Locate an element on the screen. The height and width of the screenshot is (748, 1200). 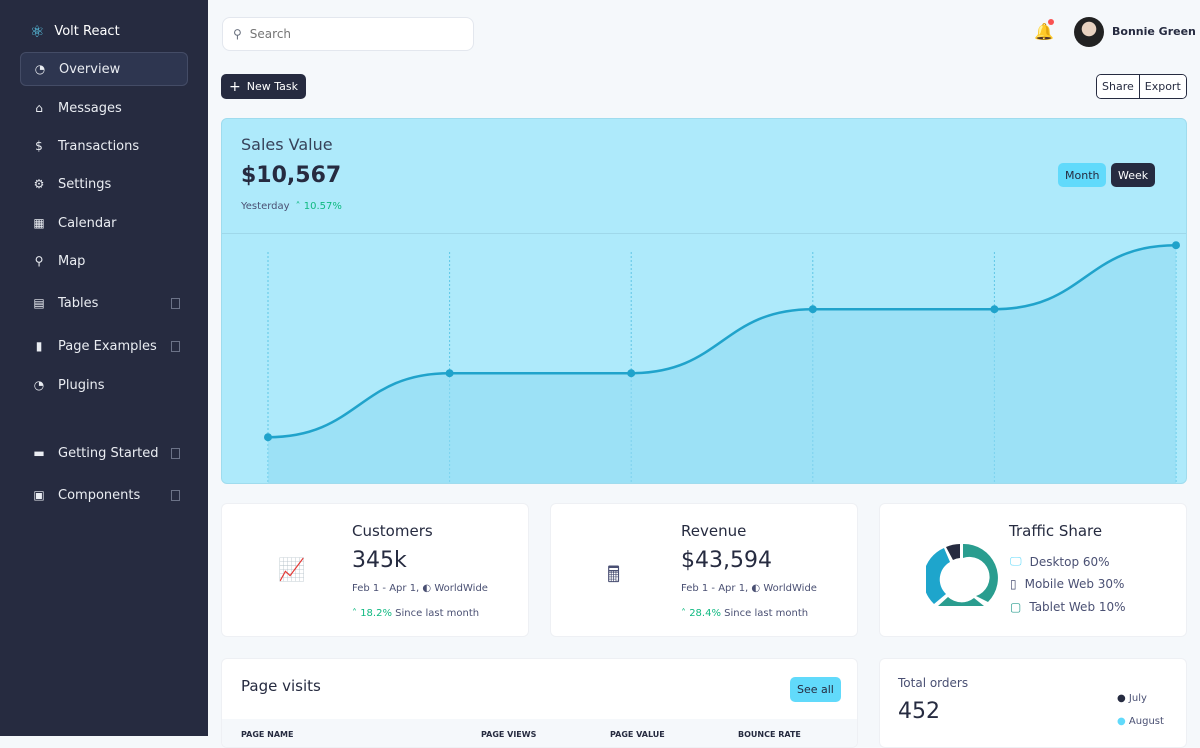
sidebar-item-calendar: ▦ Calendar is located at coordinates (104, 223).